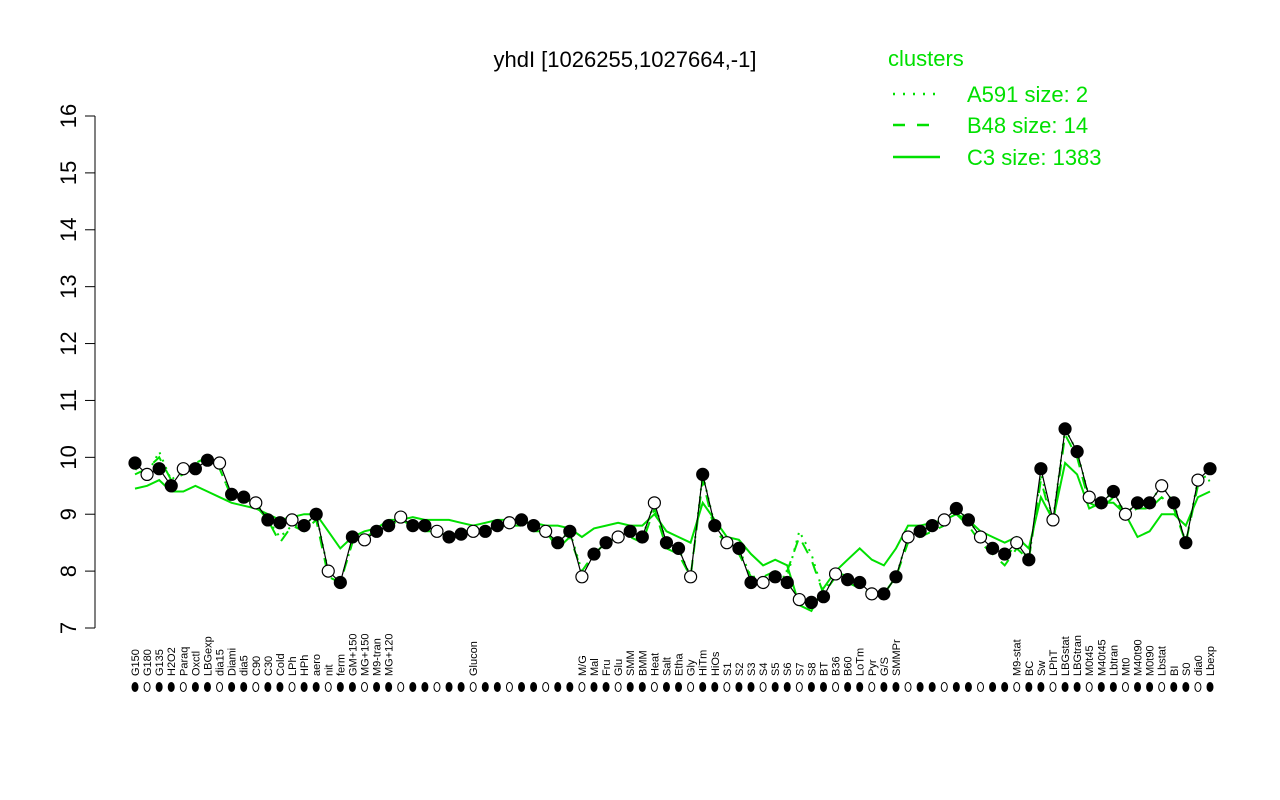  What do you see at coordinates (1187, 669) in the screenshot?
I see `x-tick-label: S0` at bounding box center [1187, 669].